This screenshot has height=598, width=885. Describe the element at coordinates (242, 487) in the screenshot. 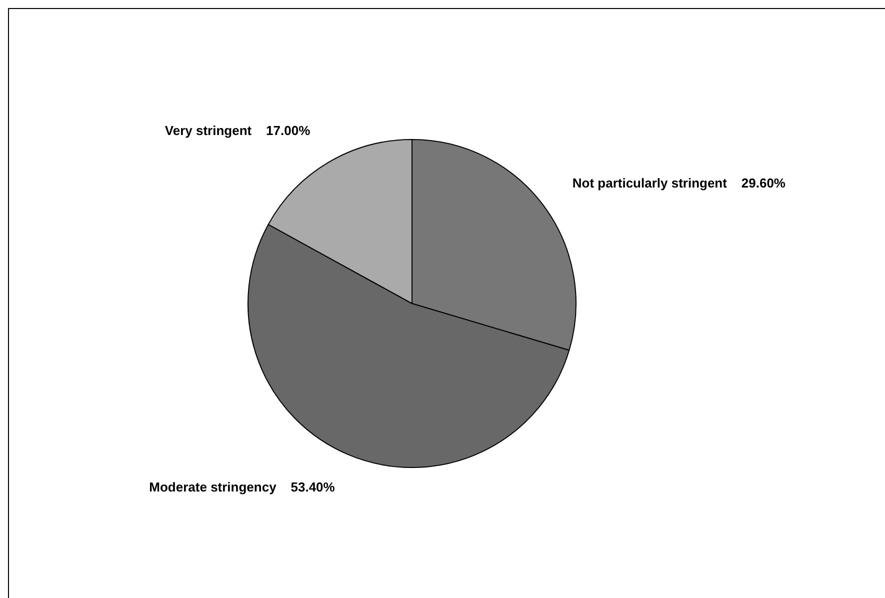

I see `slice-label: Moderate stringency 53.40%` at that location.